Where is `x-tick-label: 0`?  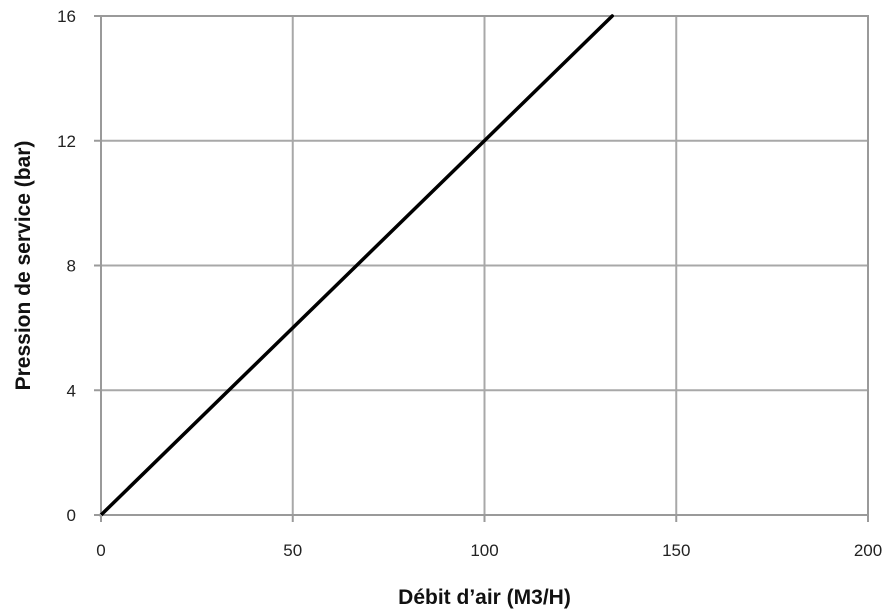
x-tick-label: 0 is located at coordinates (100, 550).